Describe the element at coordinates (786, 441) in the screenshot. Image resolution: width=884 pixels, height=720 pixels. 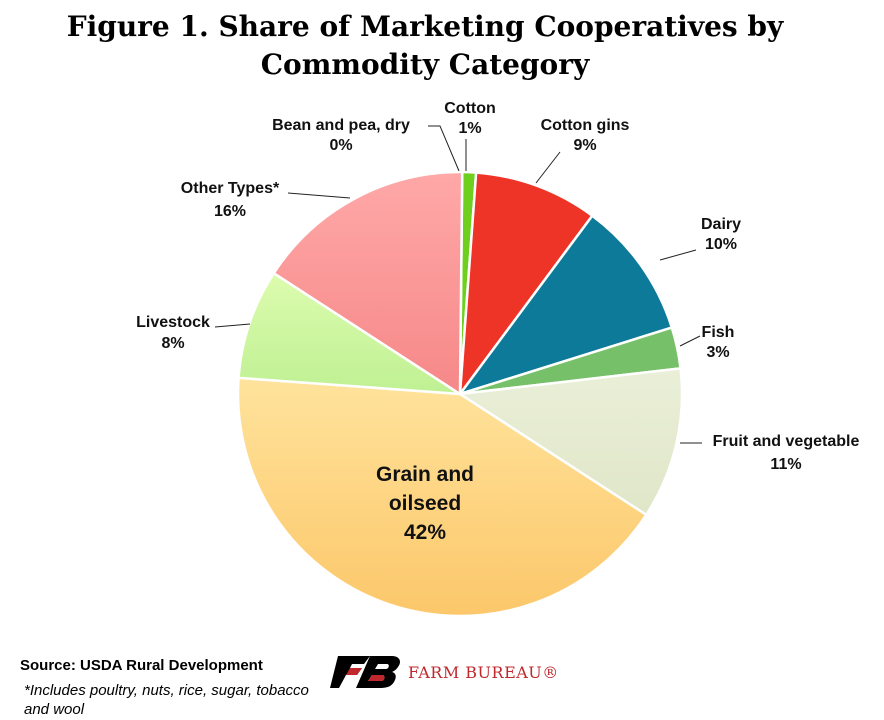
I see `label-fruit-name: Fruit and vegetable` at that location.